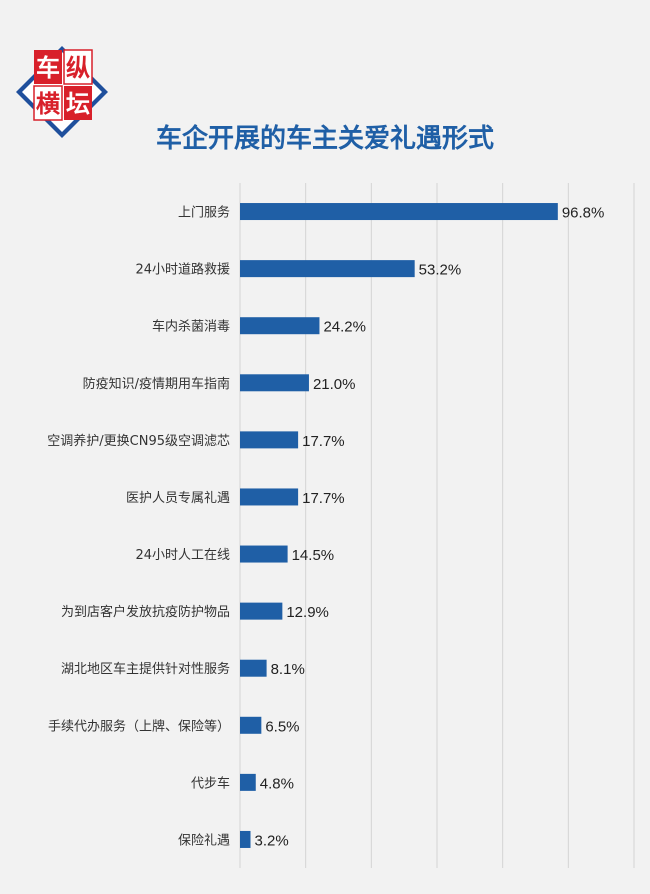 This screenshot has height=894, width=650. I want to click on category-label: 为到店客户发放抗疫防护物品, so click(145, 612).